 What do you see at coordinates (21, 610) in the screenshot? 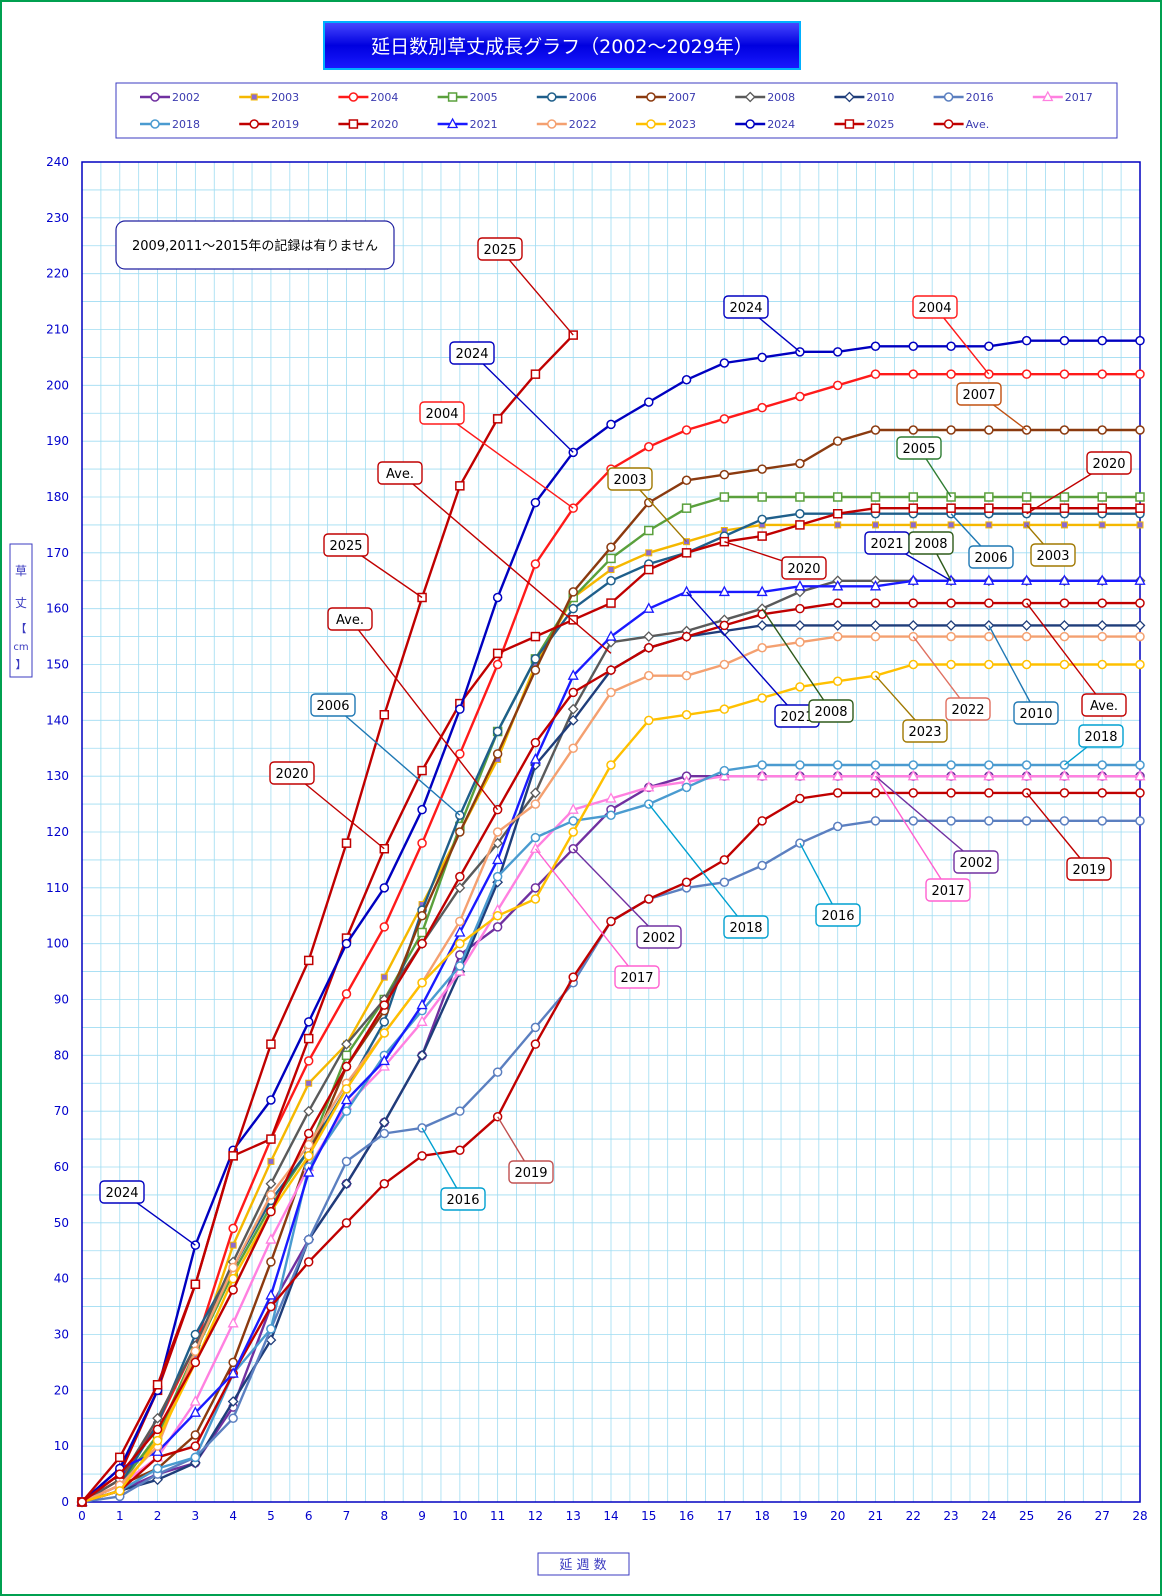
I see `ylabel-box: 草 丈 【 cm 】` at bounding box center [21, 610].